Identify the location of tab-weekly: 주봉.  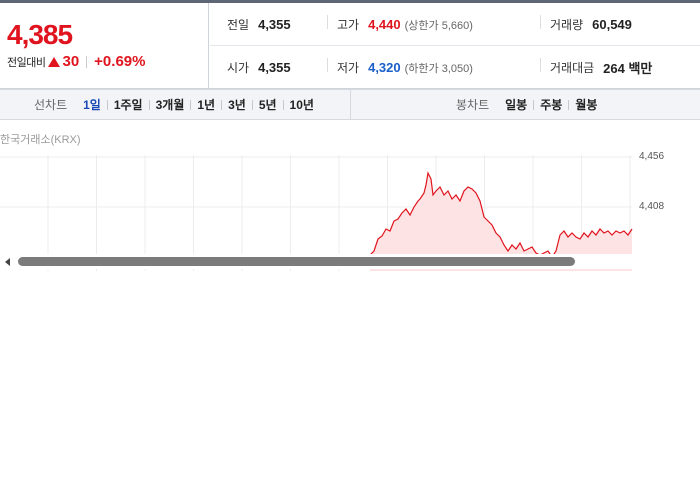
(551, 105).